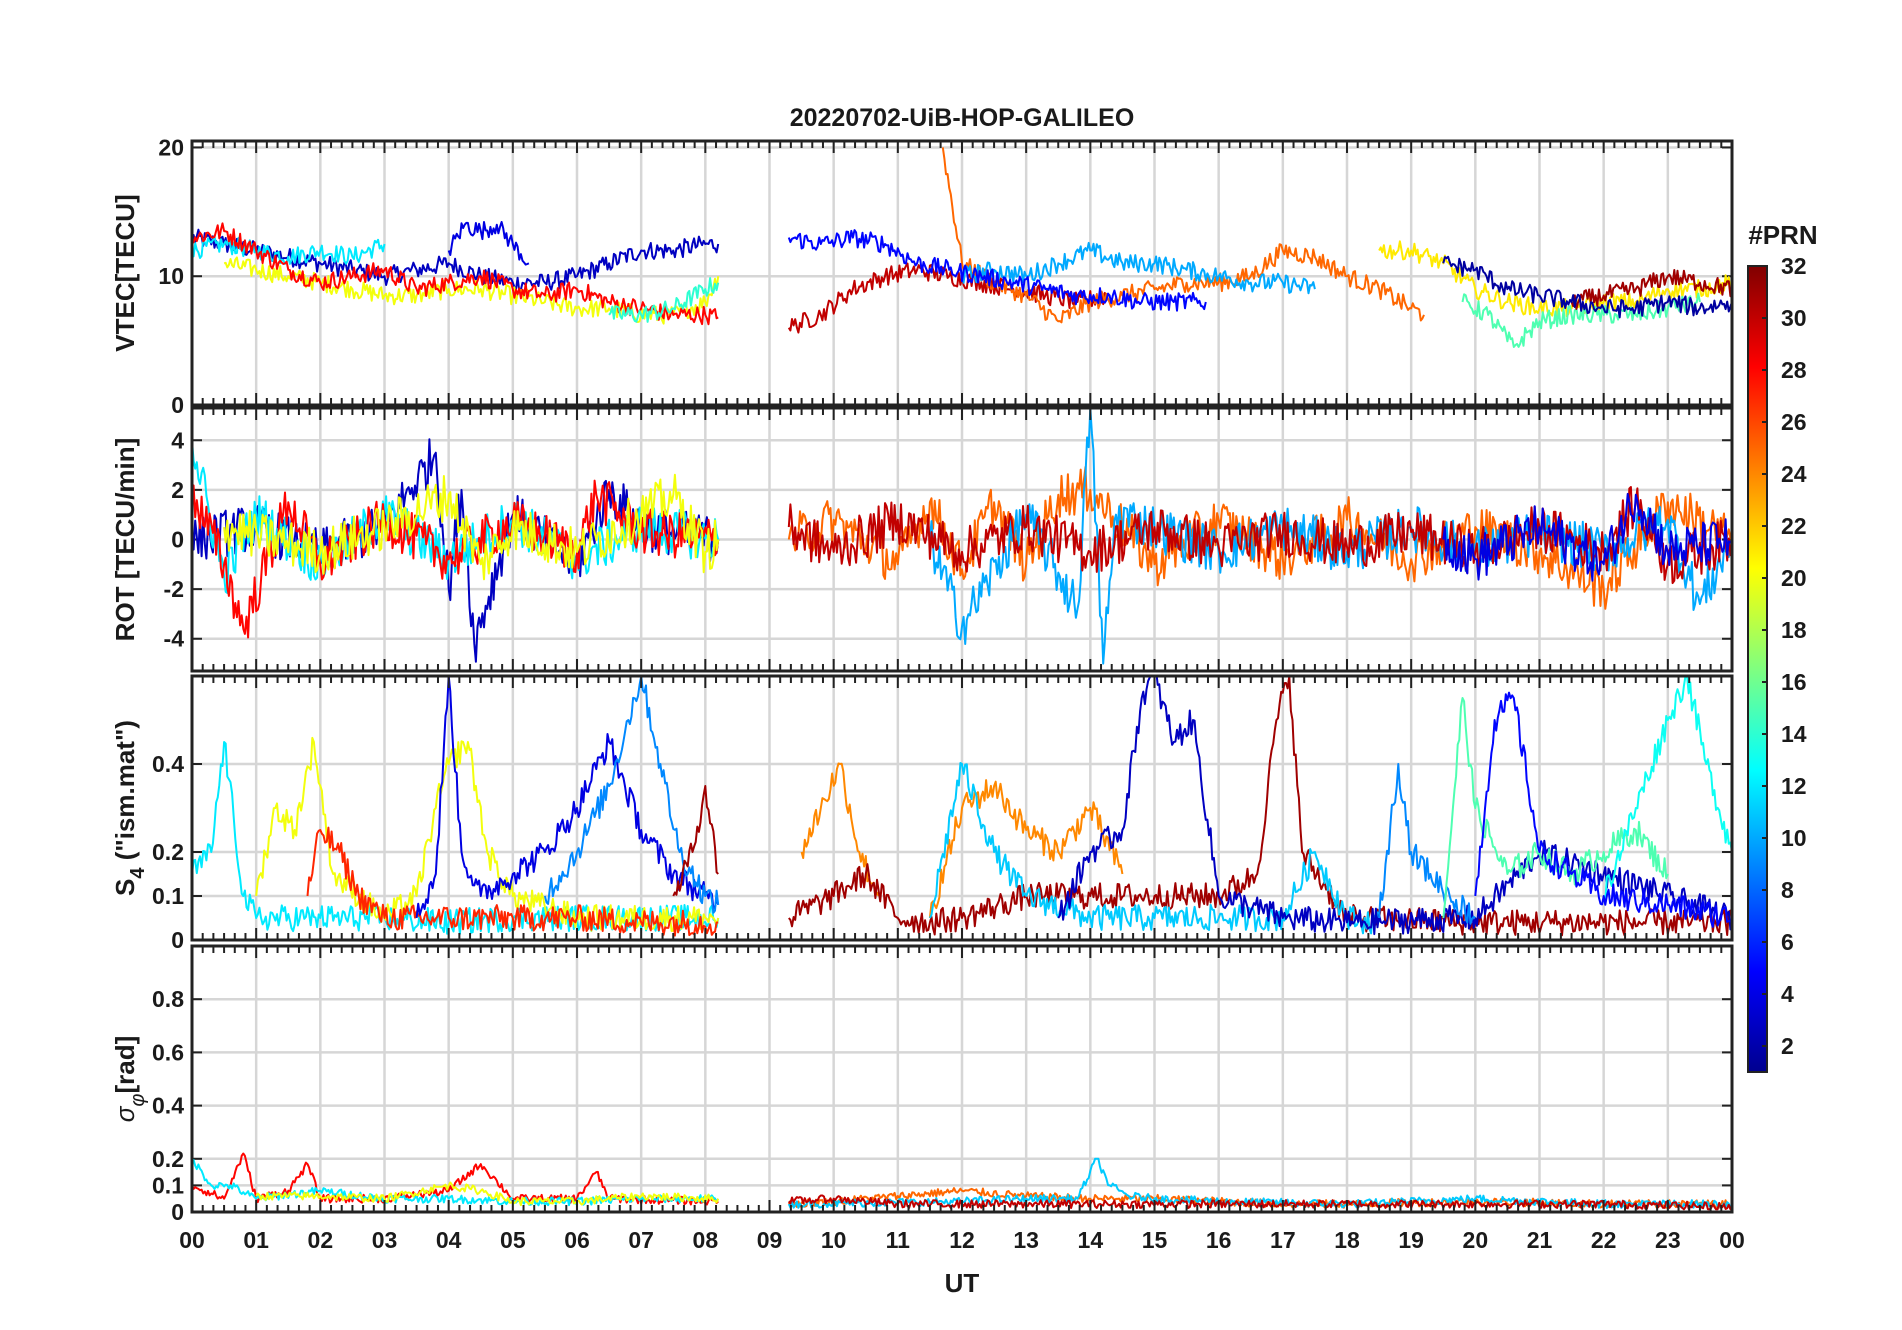  What do you see at coordinates (1540, 1240) in the screenshot?
I see `x-tick-label: 21` at bounding box center [1540, 1240].